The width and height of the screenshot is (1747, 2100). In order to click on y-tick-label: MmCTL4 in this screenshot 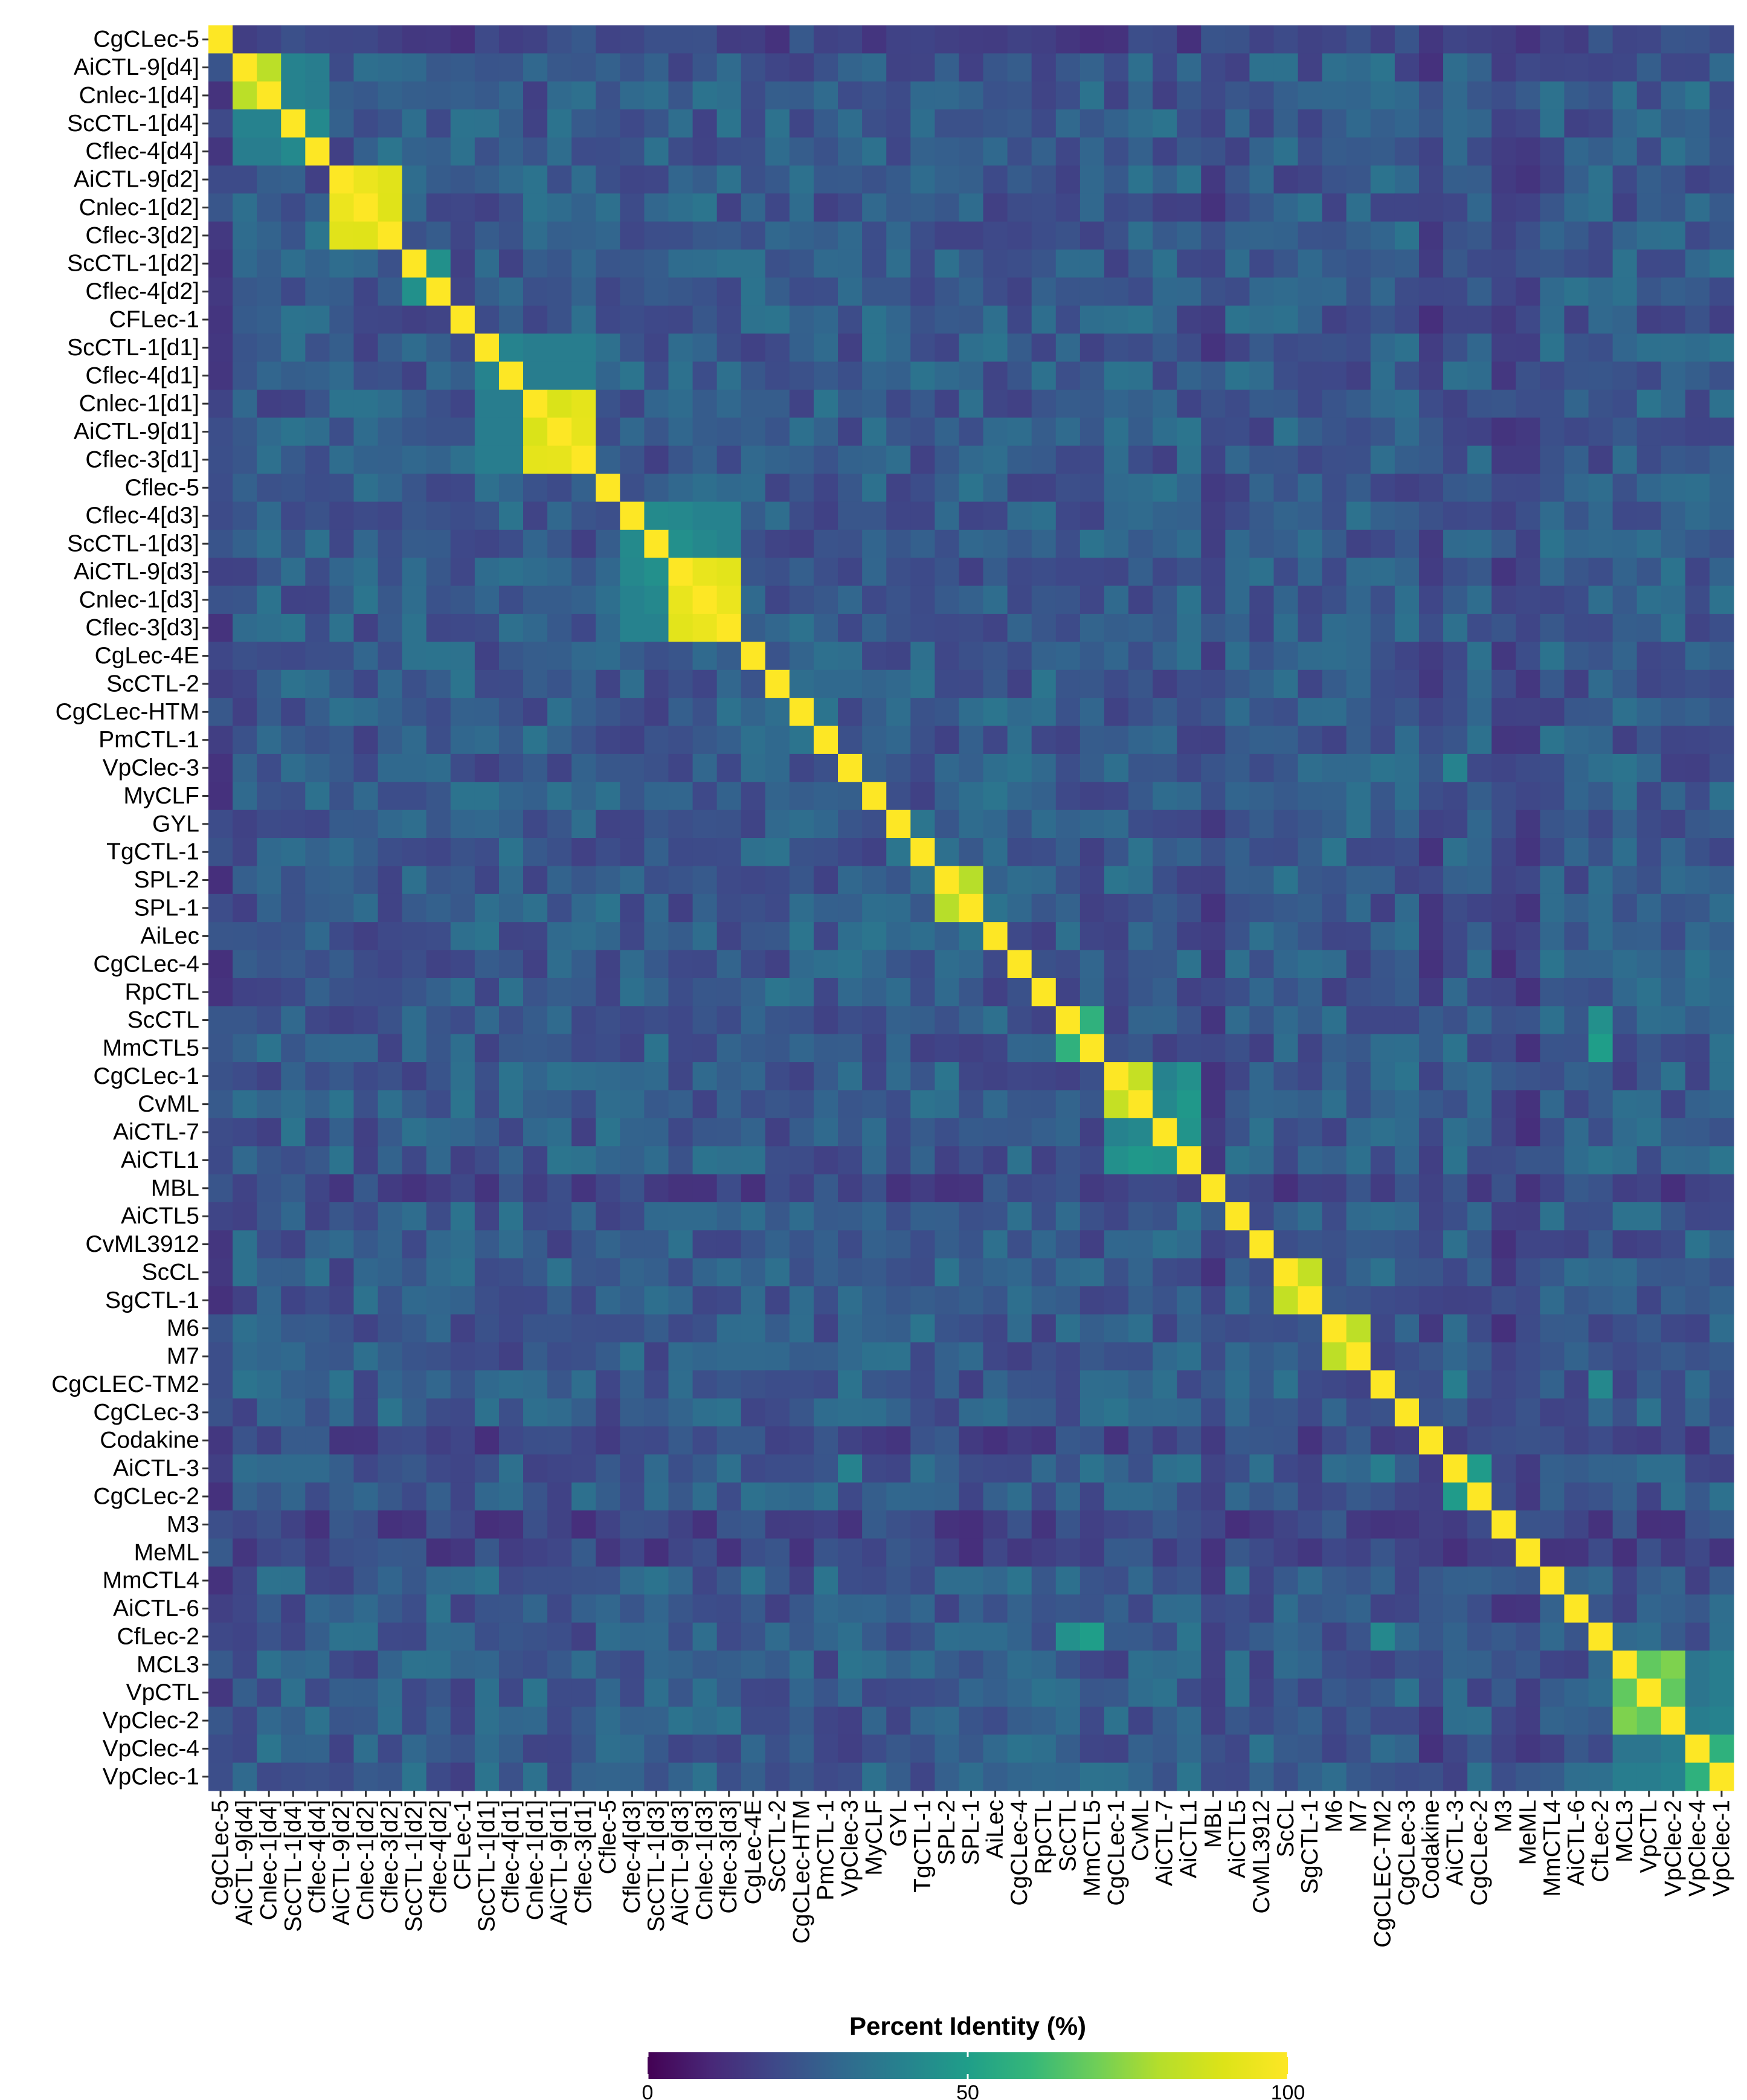, I will do `click(151, 1581)`.